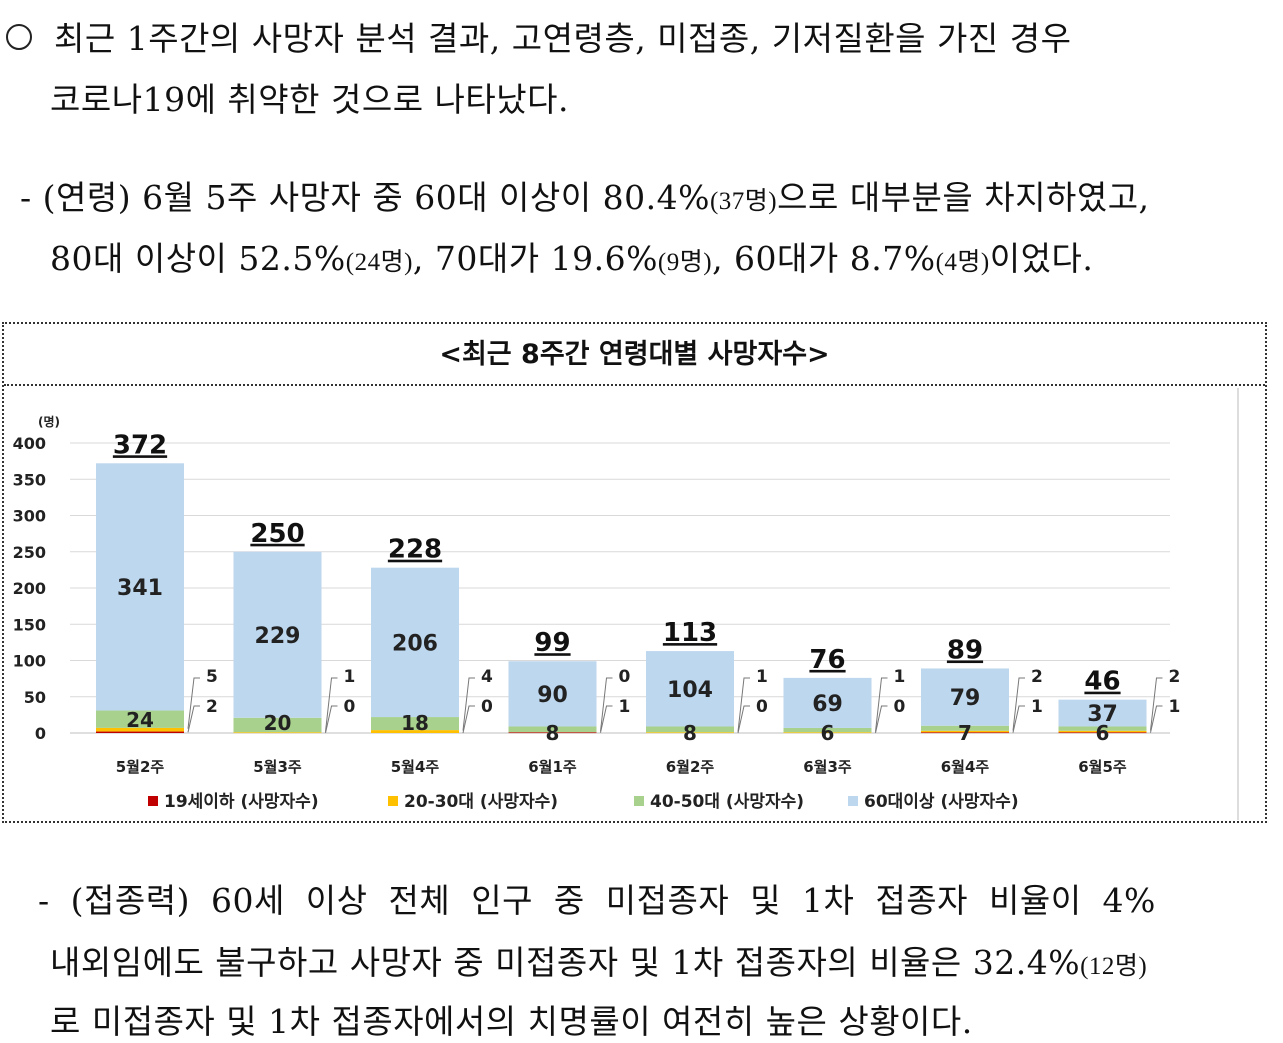 This screenshot has width=1283, height=1043. Describe the element at coordinates (1114, 966) in the screenshot. I see `vacc-text-2b: (12명)` at that location.